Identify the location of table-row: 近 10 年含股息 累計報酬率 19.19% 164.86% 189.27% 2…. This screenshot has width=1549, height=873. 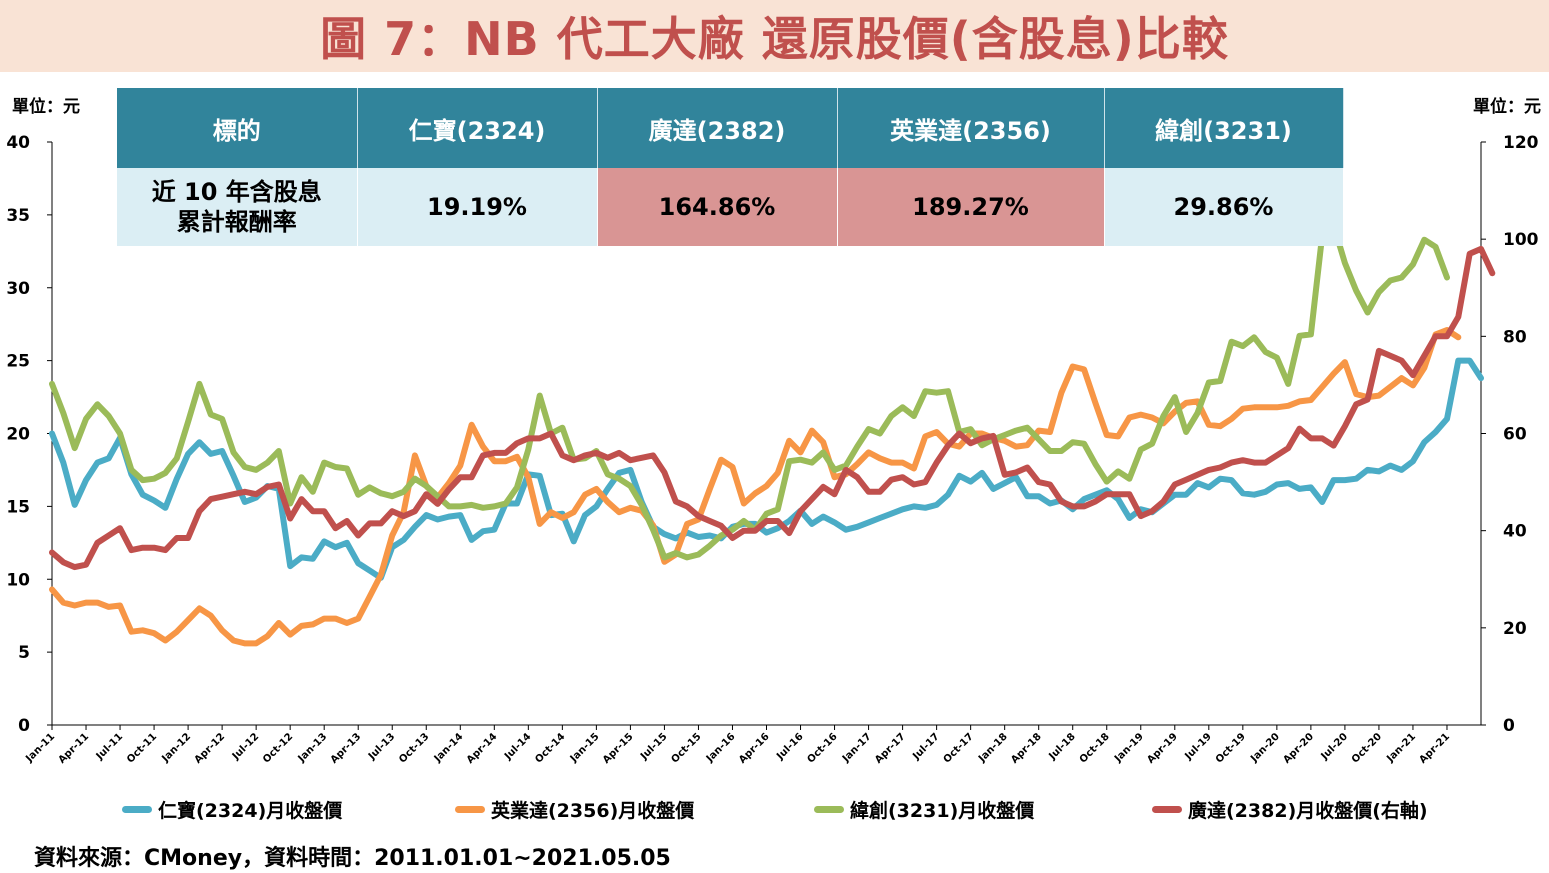
(730, 207).